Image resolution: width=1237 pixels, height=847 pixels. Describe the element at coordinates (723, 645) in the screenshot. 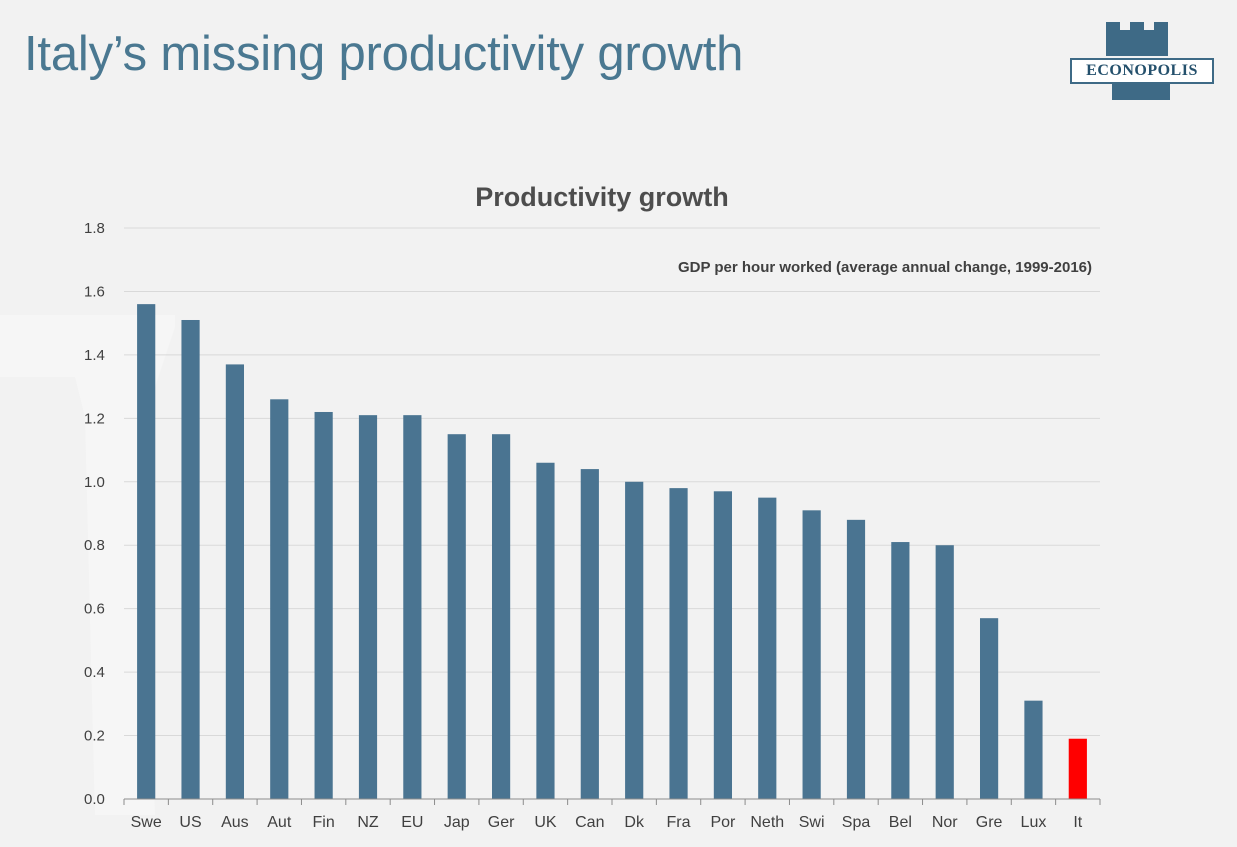

I see `bar-por` at that location.